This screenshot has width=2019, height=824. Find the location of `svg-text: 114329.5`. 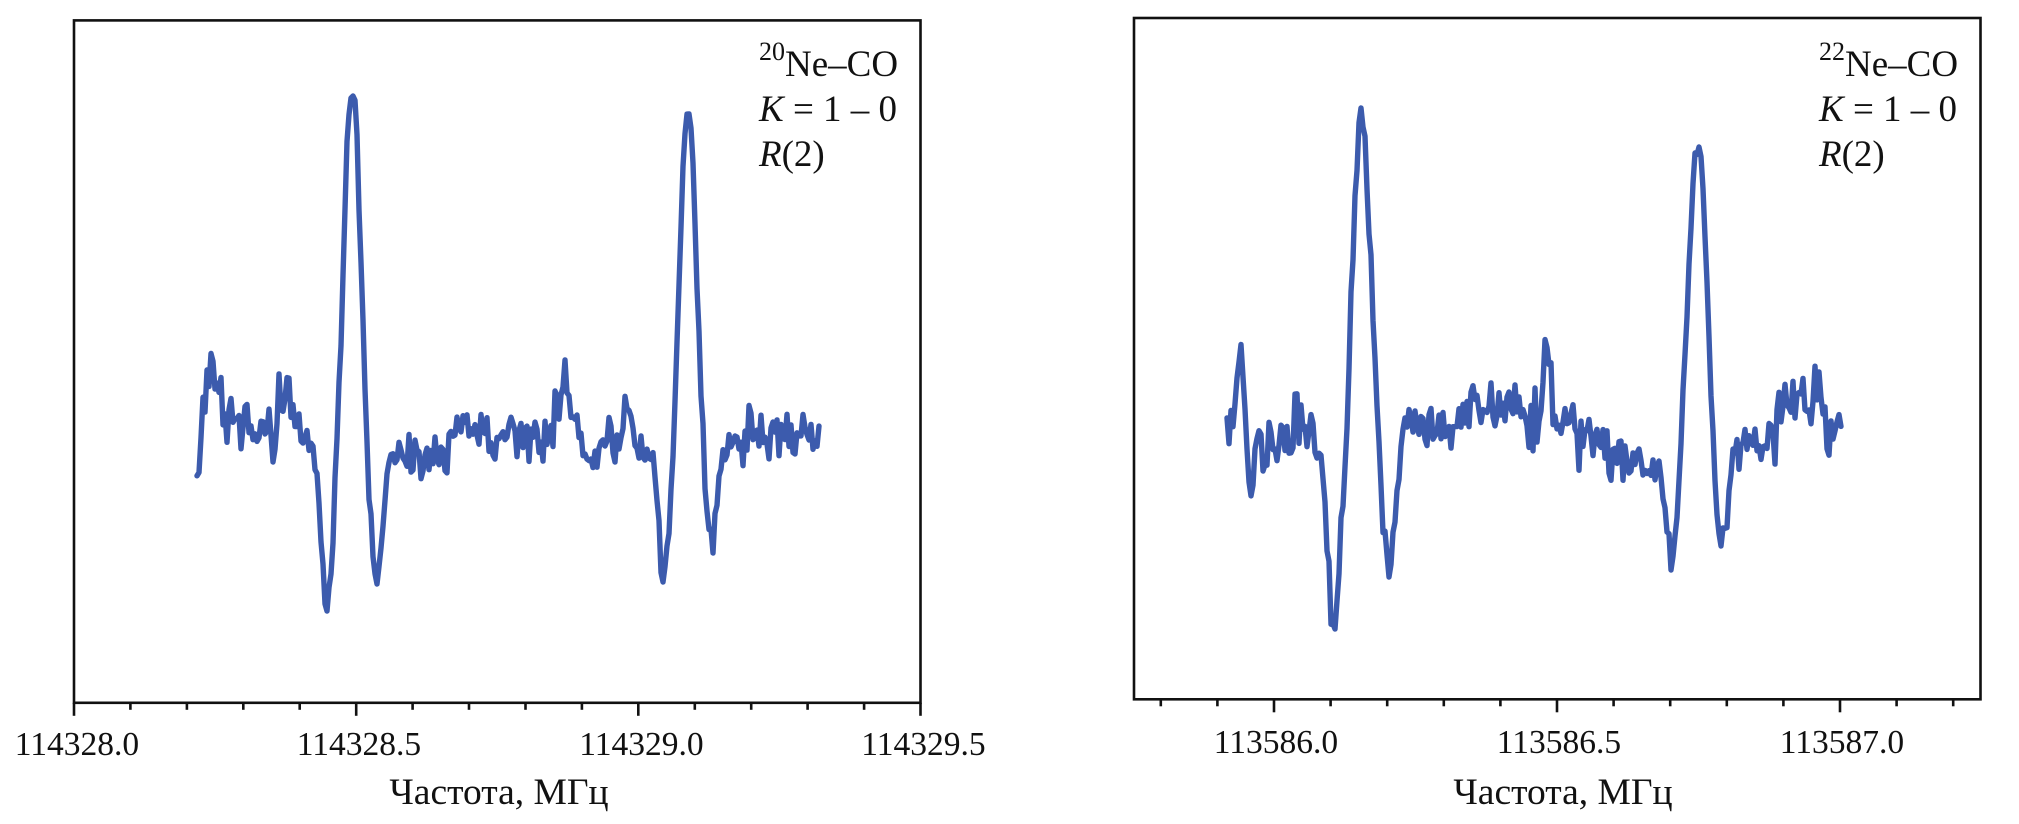

svg-text: 114329.5 is located at coordinates (923, 744).